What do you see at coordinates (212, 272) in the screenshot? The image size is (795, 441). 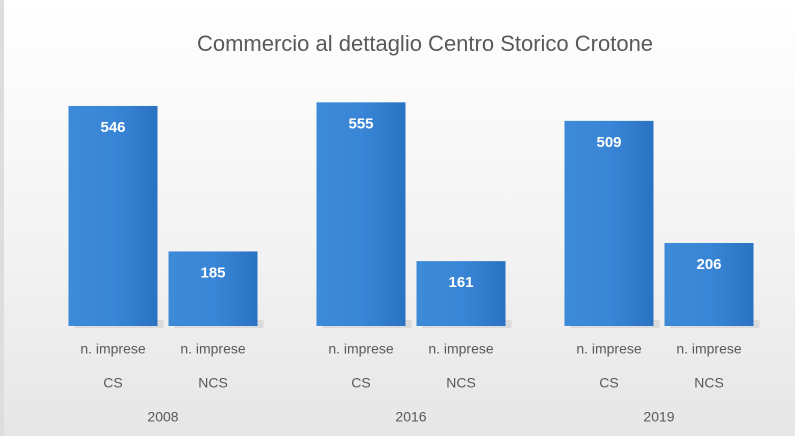 I see `data-label: 185` at bounding box center [212, 272].